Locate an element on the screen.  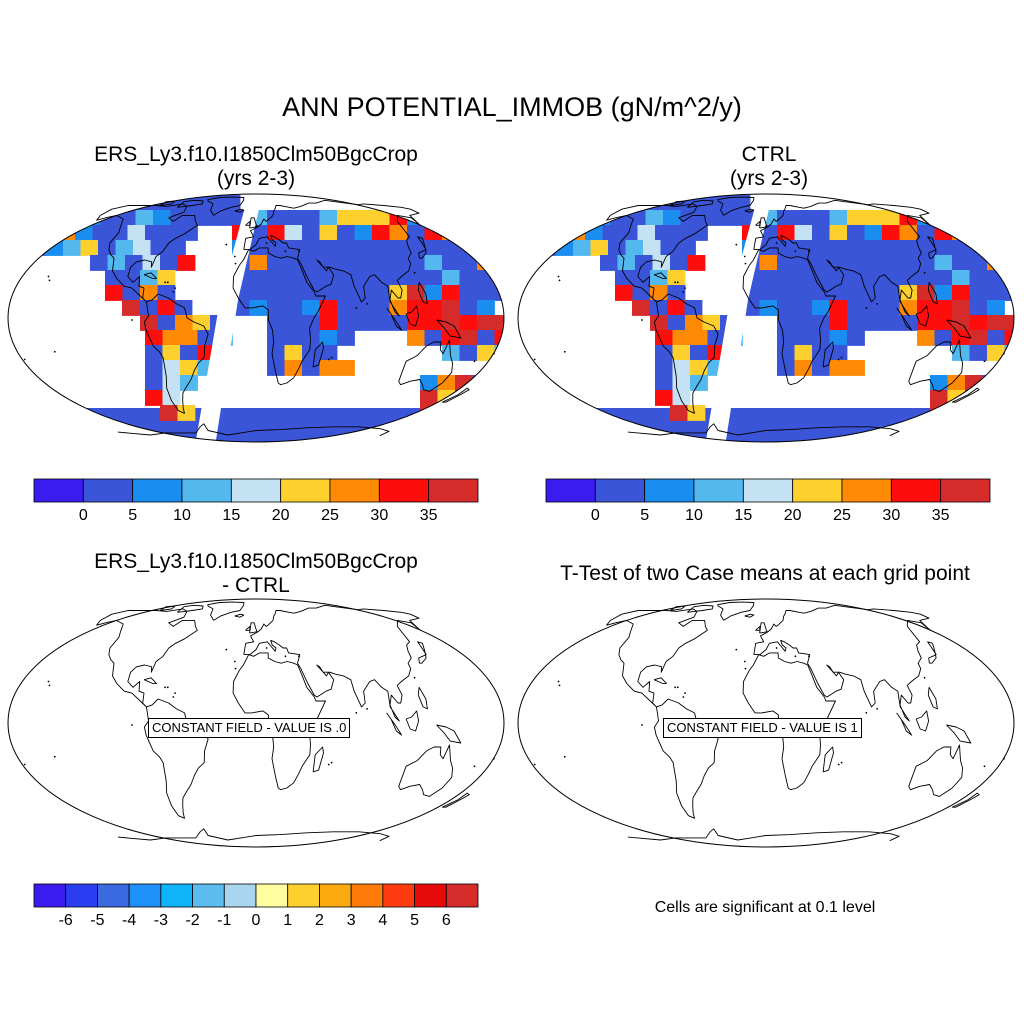
coastlines-ctrl is located at coordinates (769, 316).